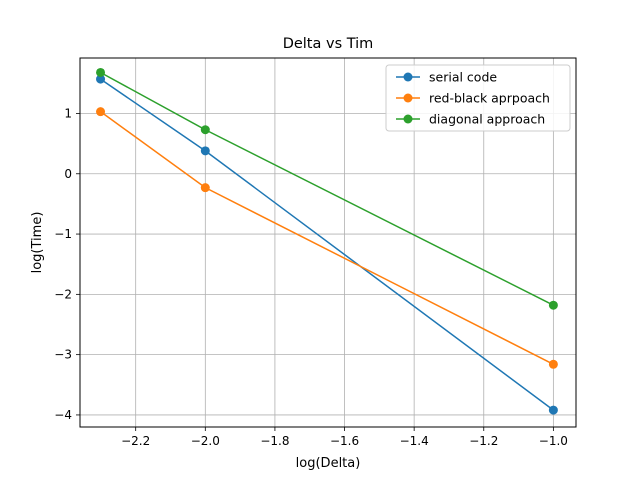  What do you see at coordinates (63, 355) in the screenshot?
I see `y-tick-label: −3` at bounding box center [63, 355].